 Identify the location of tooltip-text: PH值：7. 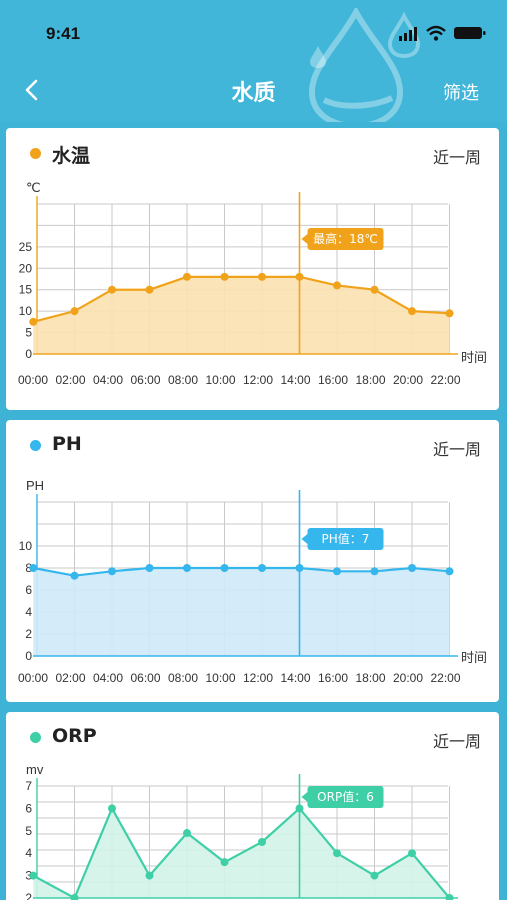
(346, 538).